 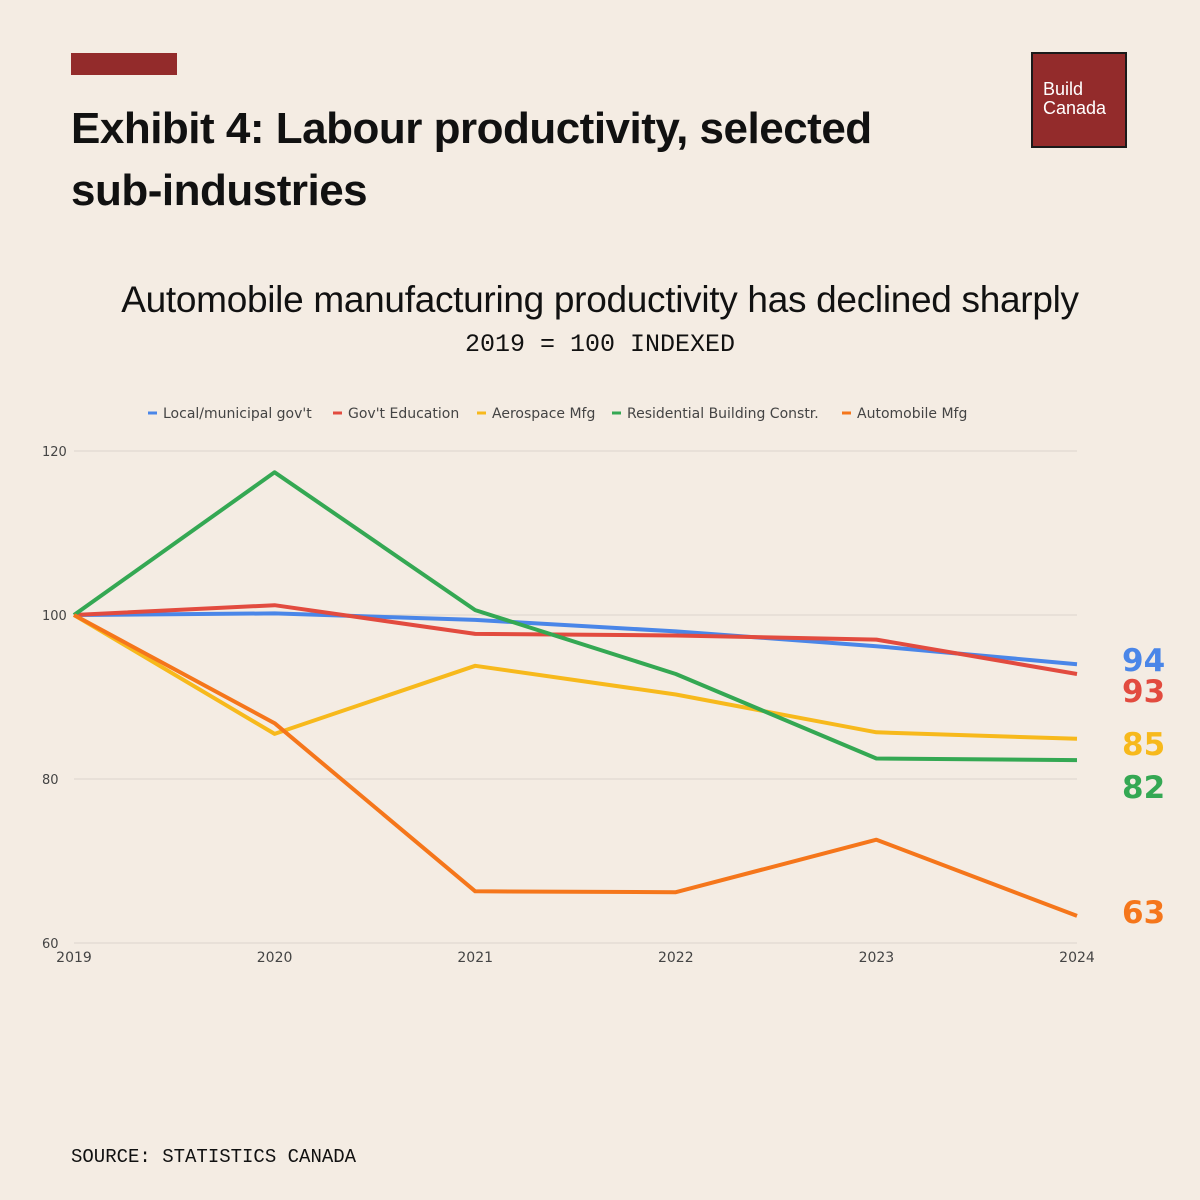 I want to click on legend-item: Local/municipal gov't, so click(x=230, y=414).